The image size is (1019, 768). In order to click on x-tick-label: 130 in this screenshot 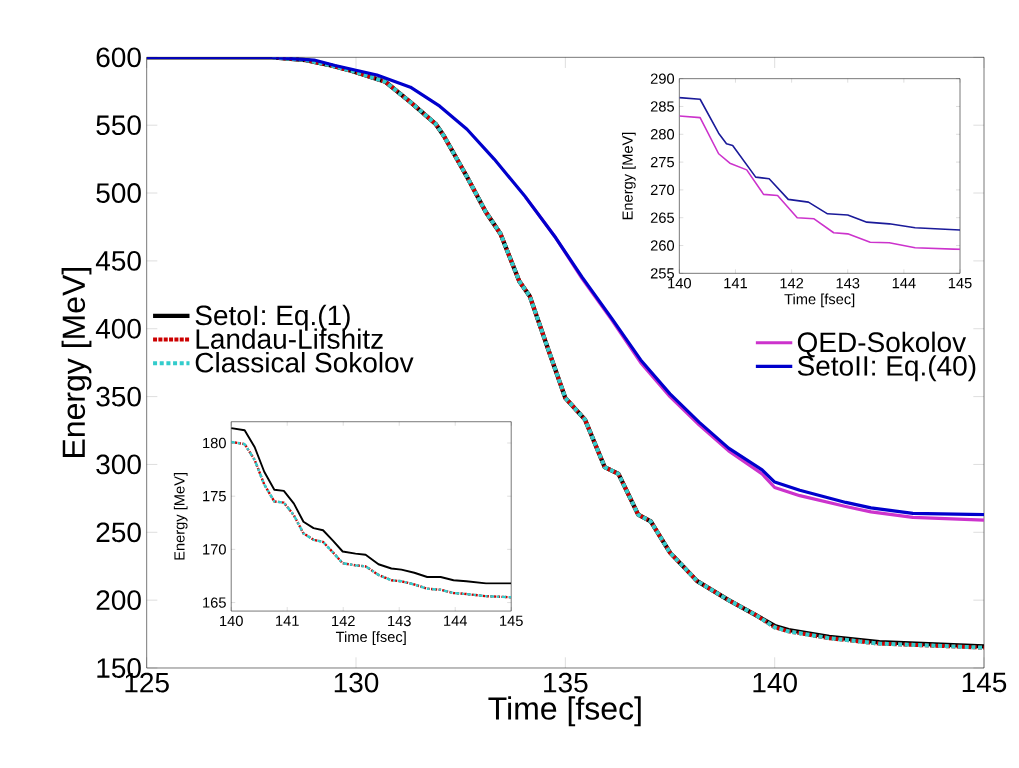, I will do `click(356, 682)`.